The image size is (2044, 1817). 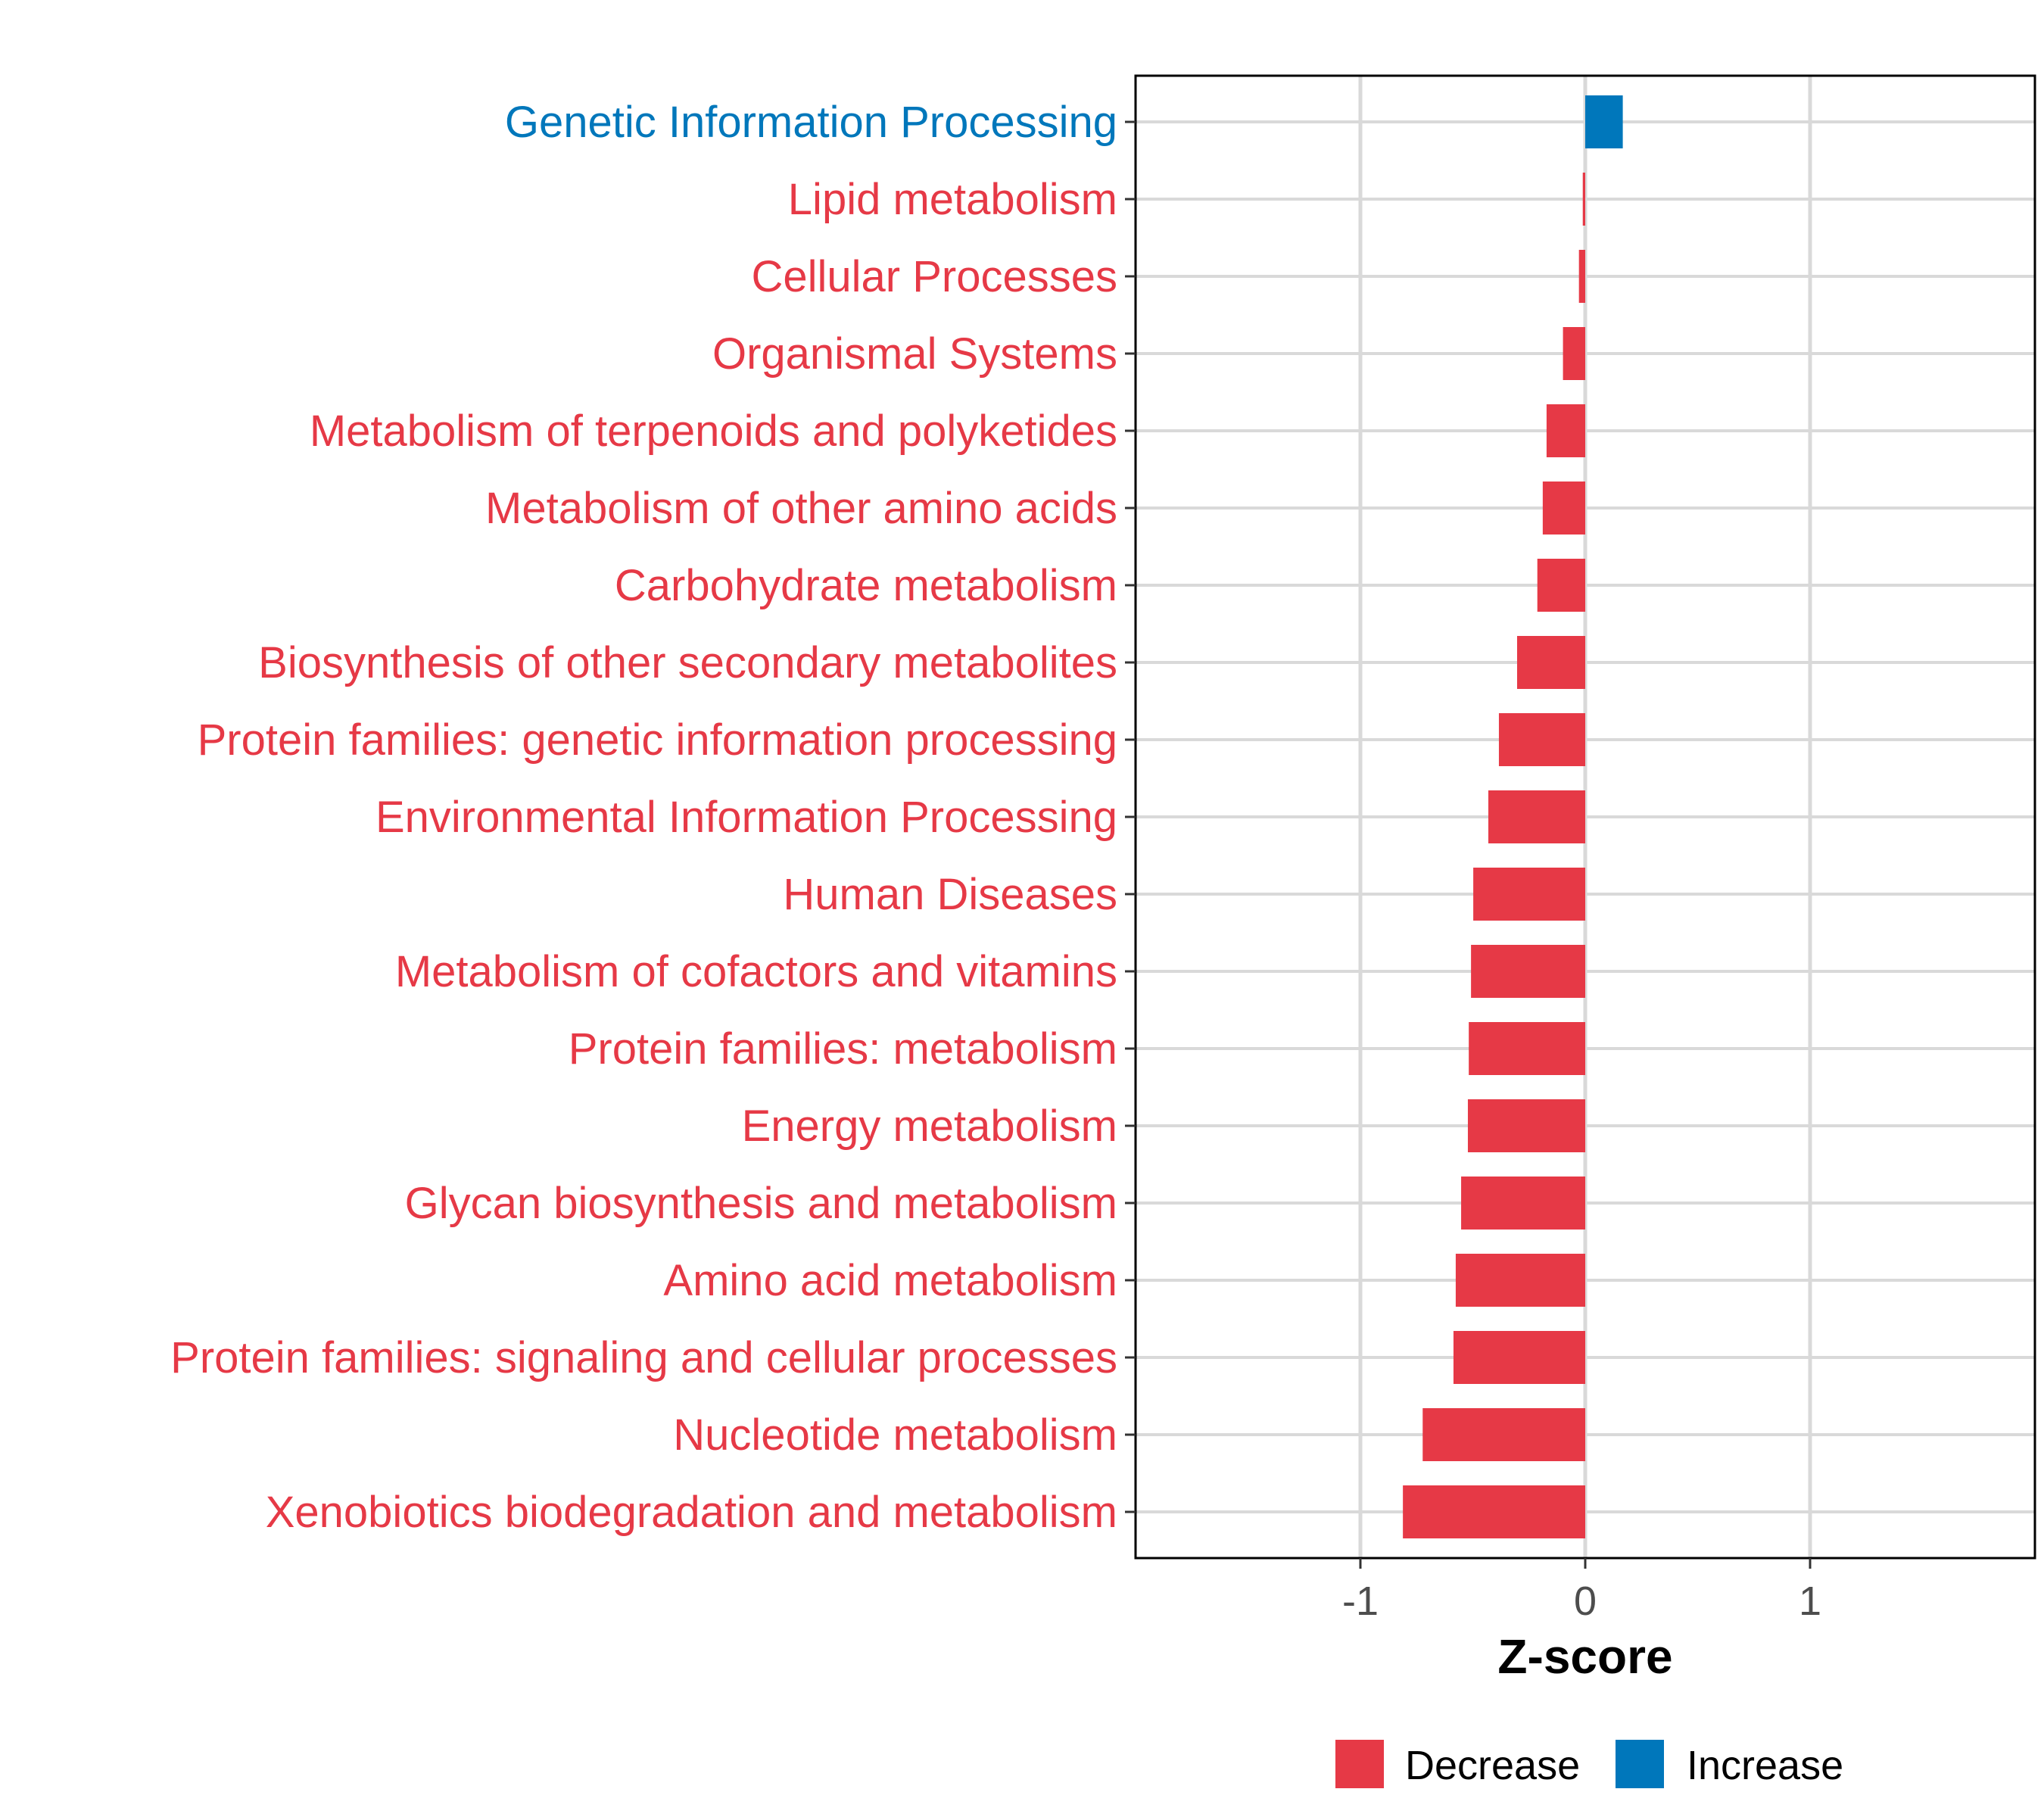 I want to click on category-label: Glycan biosynthesis and metabolism, so click(x=761, y=1203).